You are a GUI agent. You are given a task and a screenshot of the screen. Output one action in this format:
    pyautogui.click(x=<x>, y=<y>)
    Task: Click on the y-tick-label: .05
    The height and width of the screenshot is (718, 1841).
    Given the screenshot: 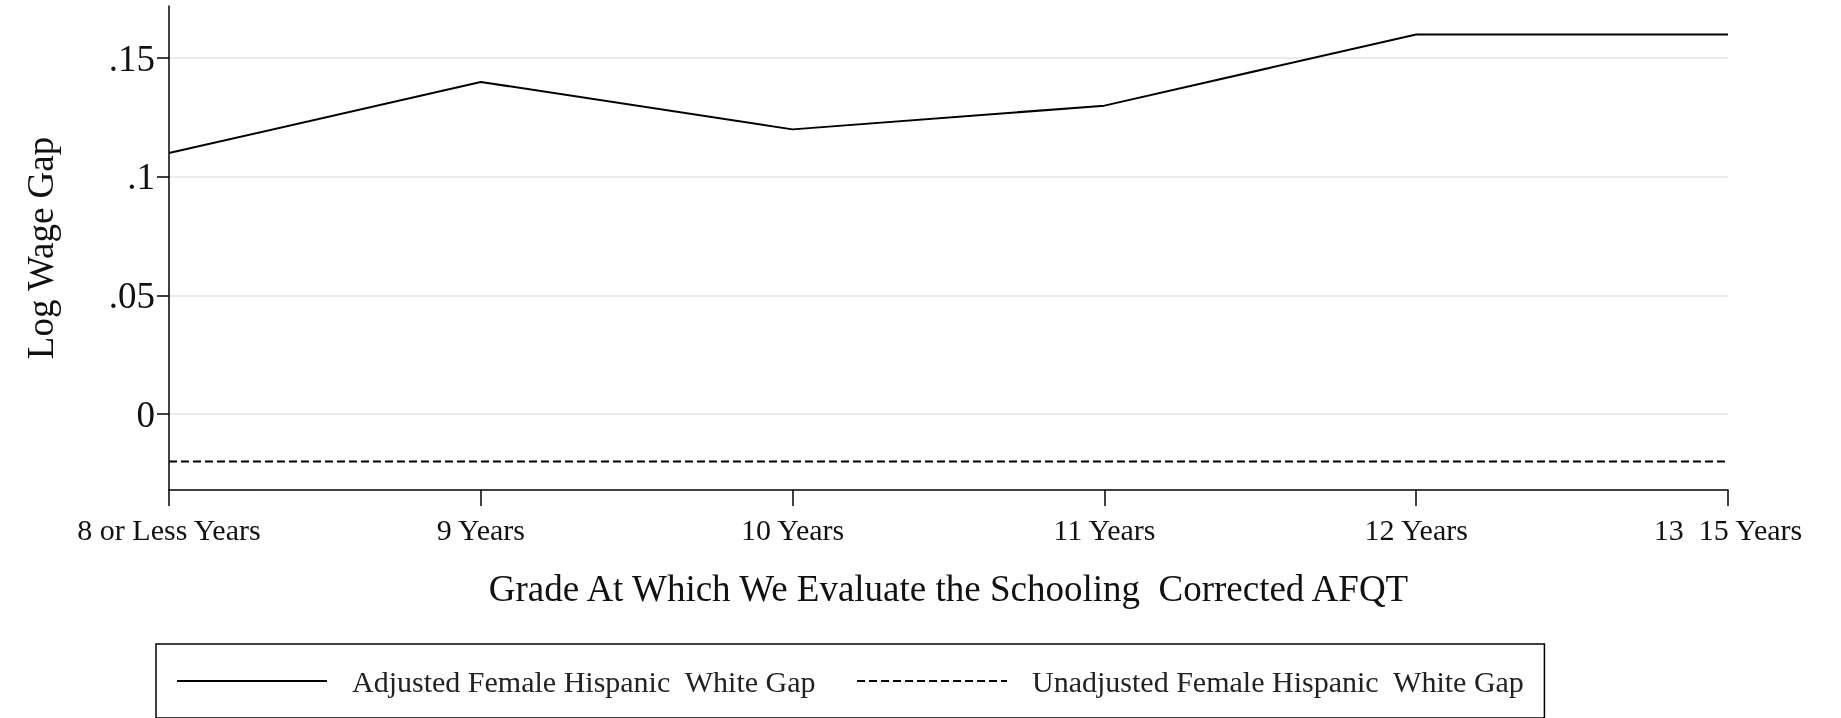 What is the action you would take?
    pyautogui.click(x=131, y=295)
    